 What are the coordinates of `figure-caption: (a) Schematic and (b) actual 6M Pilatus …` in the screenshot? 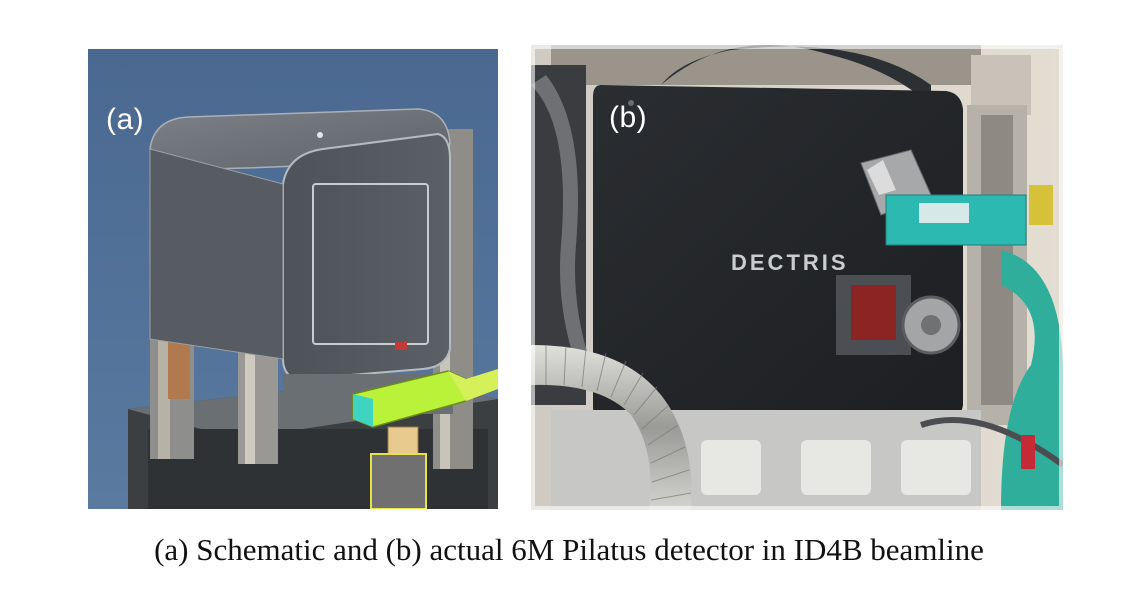 It's located at (569, 549).